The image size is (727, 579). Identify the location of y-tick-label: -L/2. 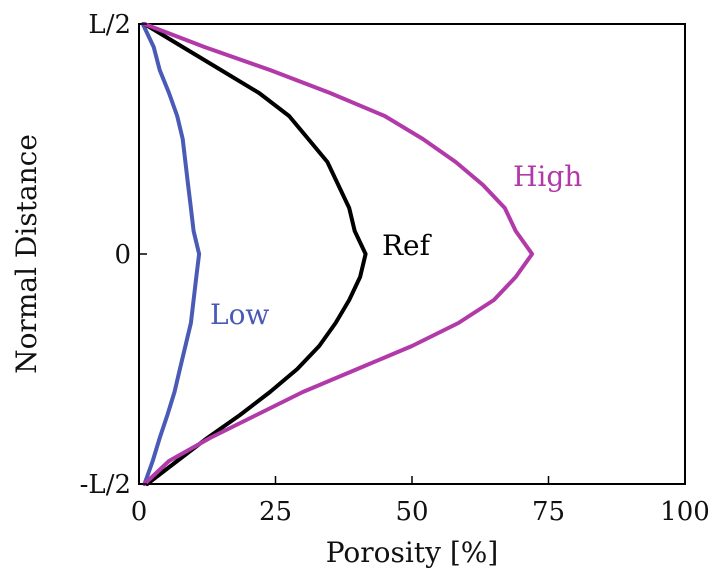
(105, 485).